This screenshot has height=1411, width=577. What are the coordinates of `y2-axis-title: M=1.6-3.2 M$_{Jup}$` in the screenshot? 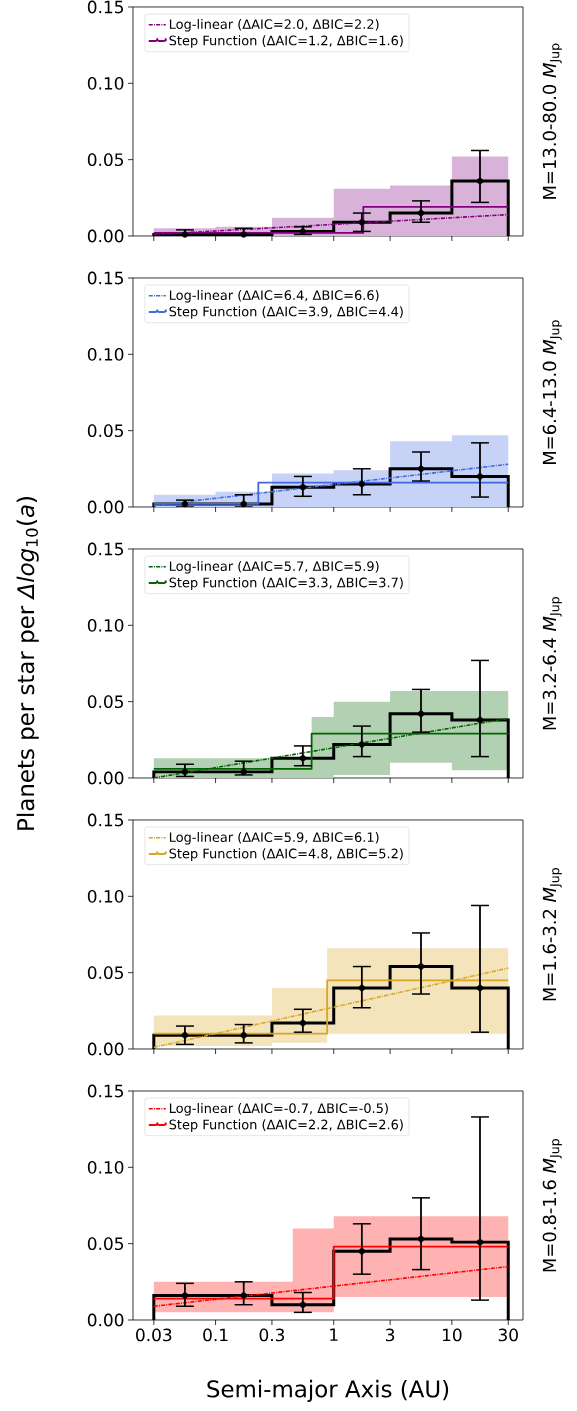 It's located at (552, 934).